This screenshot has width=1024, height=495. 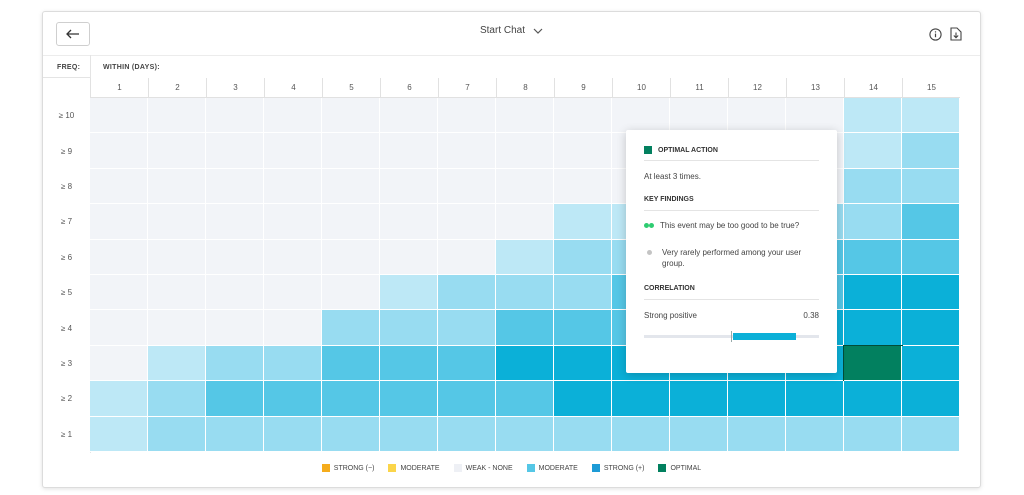 What do you see at coordinates (935, 34) in the screenshot?
I see `info-button` at bounding box center [935, 34].